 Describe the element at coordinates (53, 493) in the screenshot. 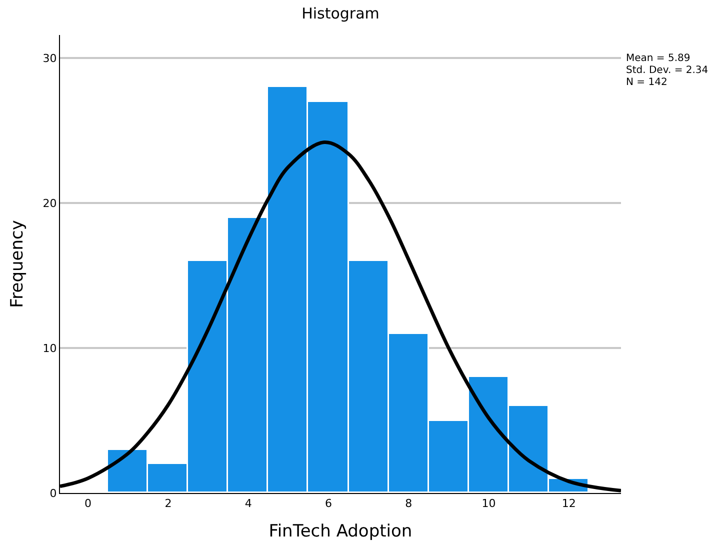

I see `y-tick-label: 0` at that location.